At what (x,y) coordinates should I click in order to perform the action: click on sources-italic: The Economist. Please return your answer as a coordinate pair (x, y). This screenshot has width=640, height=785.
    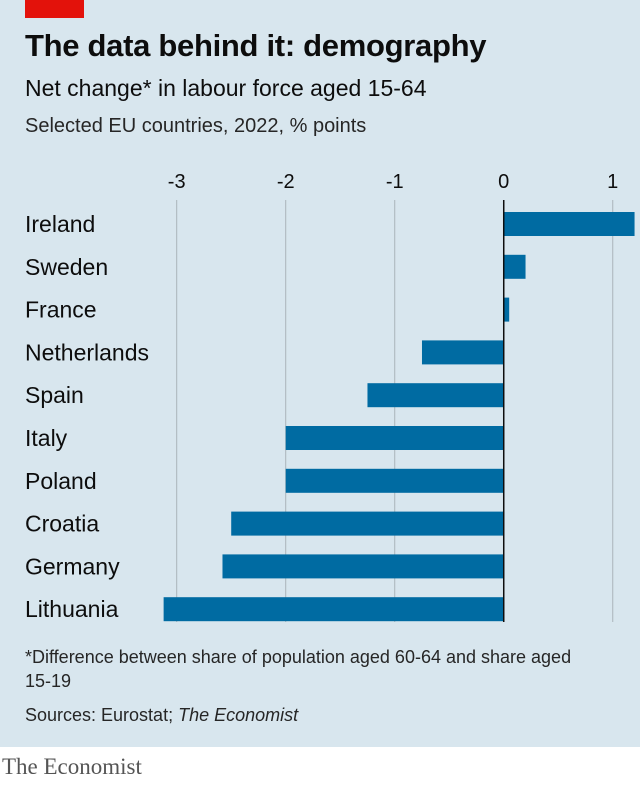
    Looking at the image, I should click on (238, 715).